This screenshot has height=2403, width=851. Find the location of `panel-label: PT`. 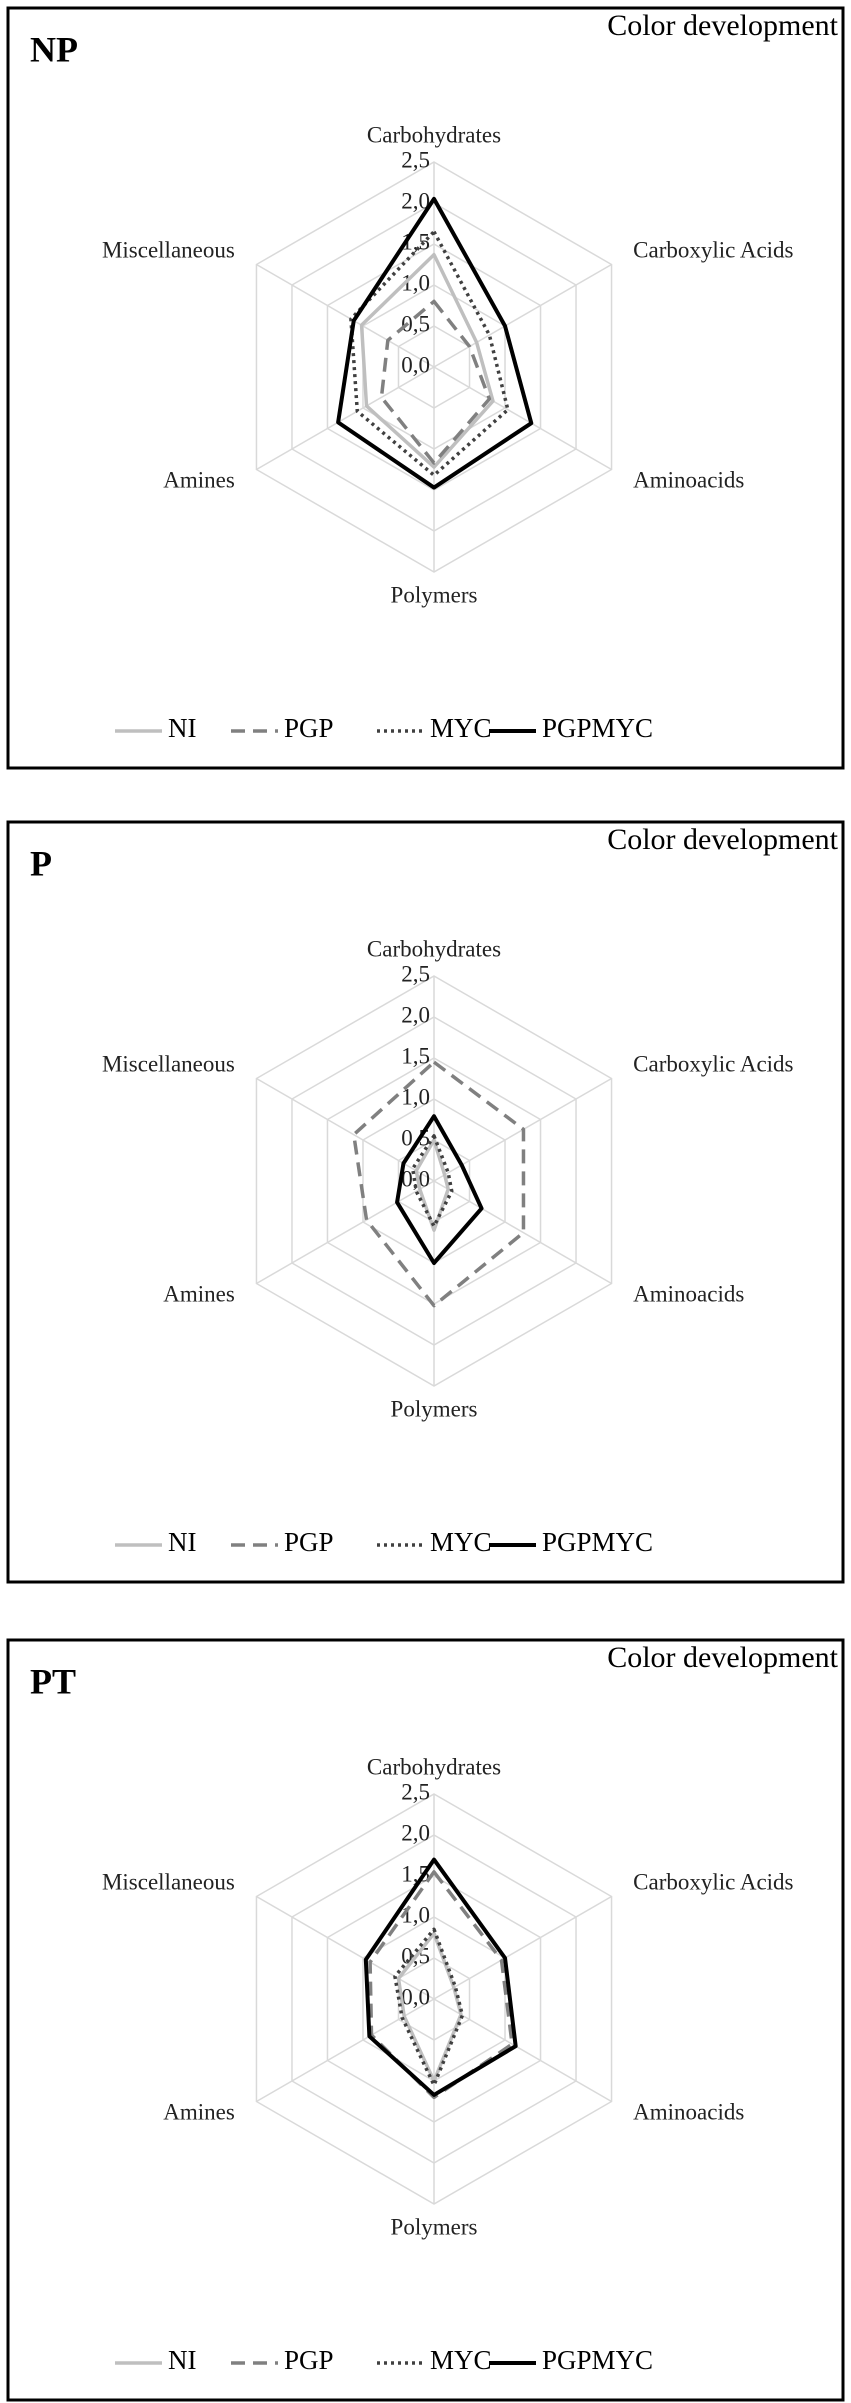

panel-label: PT is located at coordinates (53, 1681).